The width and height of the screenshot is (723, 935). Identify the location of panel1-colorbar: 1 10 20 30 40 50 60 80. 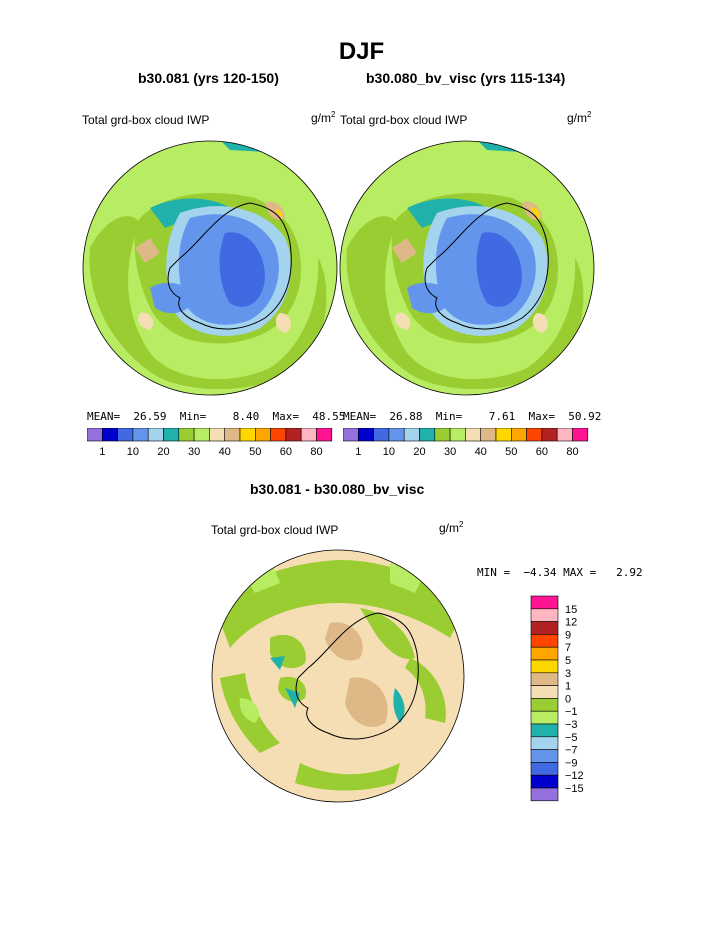
(210, 443).